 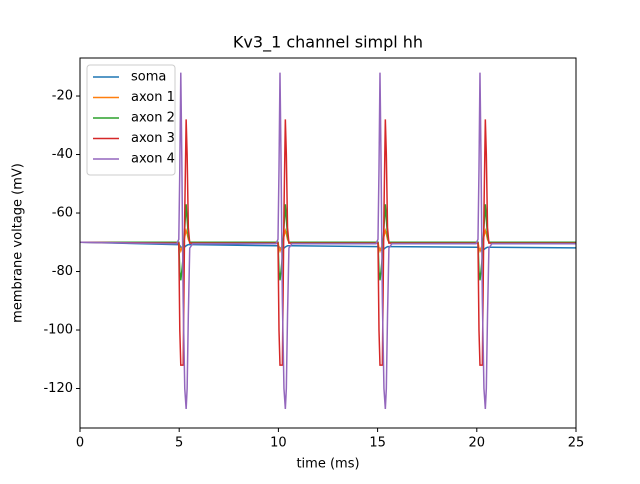 What do you see at coordinates (278, 443) in the screenshot?
I see `x-tick-label: 10` at bounding box center [278, 443].